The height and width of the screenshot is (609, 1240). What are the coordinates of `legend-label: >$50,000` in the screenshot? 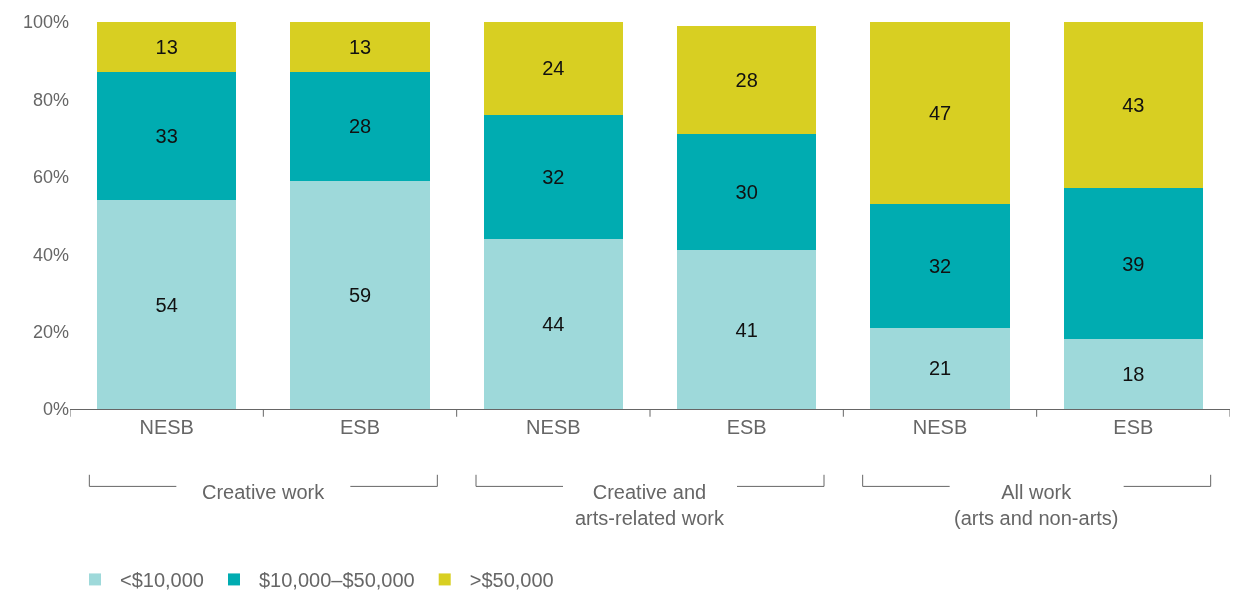 It's located at (511, 580).